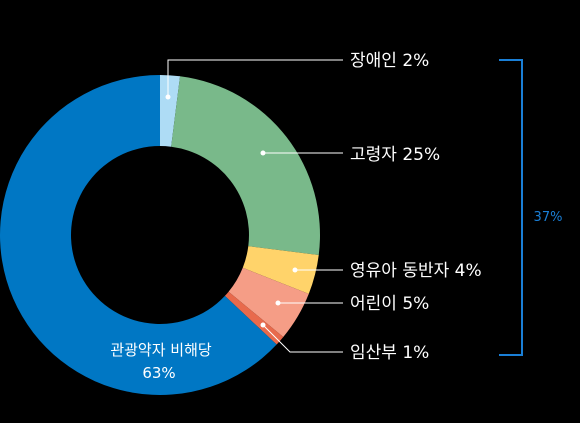 This screenshot has height=423, width=580. Describe the element at coordinates (161, 350) in the screenshot. I see `label-not-applicable-name: 관광약자 비해당` at that location.